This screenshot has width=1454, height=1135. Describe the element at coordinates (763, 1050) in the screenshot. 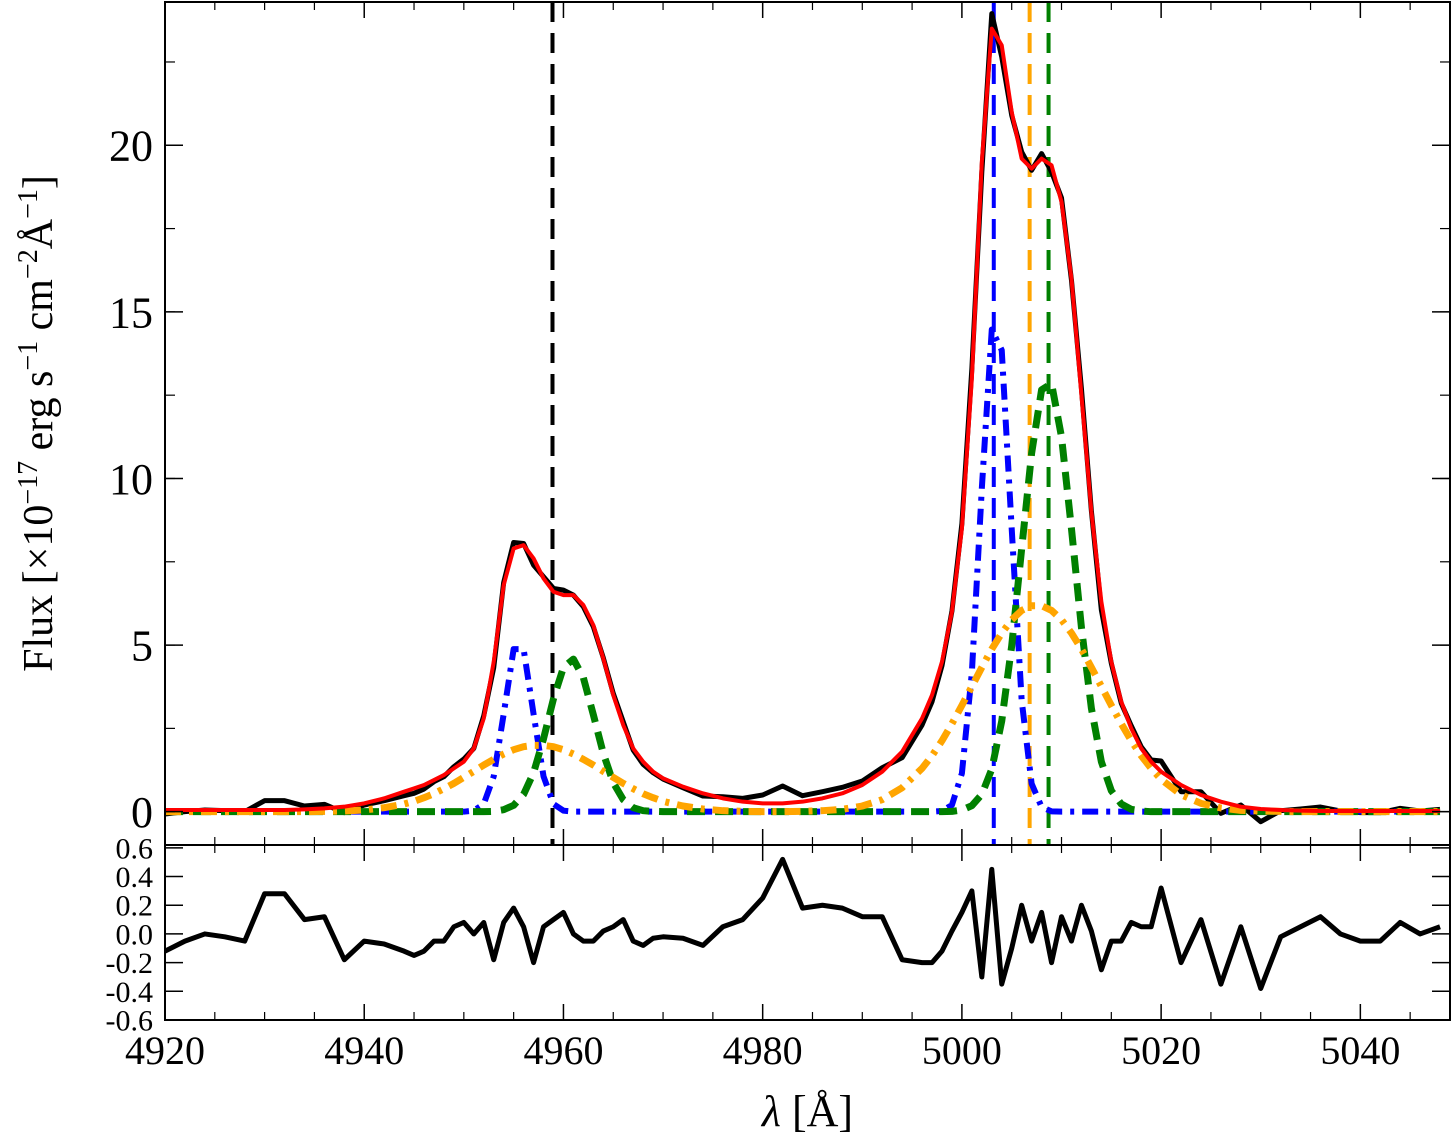

I see `x-tick-label: 4980` at that location.